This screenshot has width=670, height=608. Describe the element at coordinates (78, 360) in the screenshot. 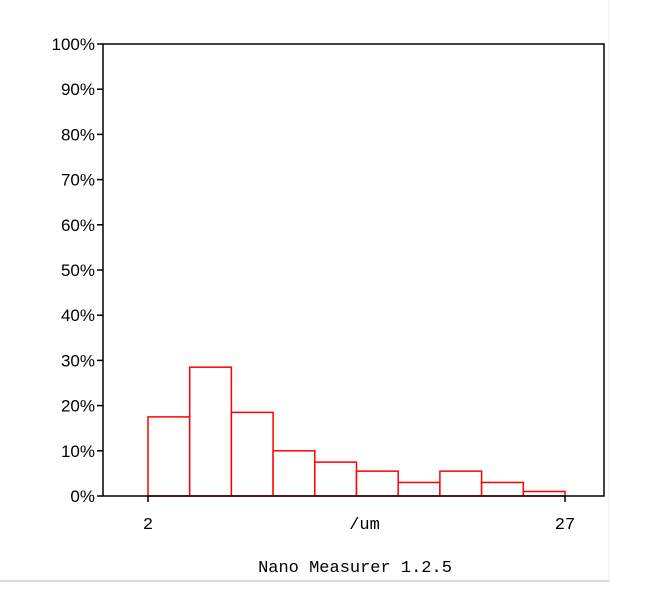

I see `y-tick-label: 30%` at that location.